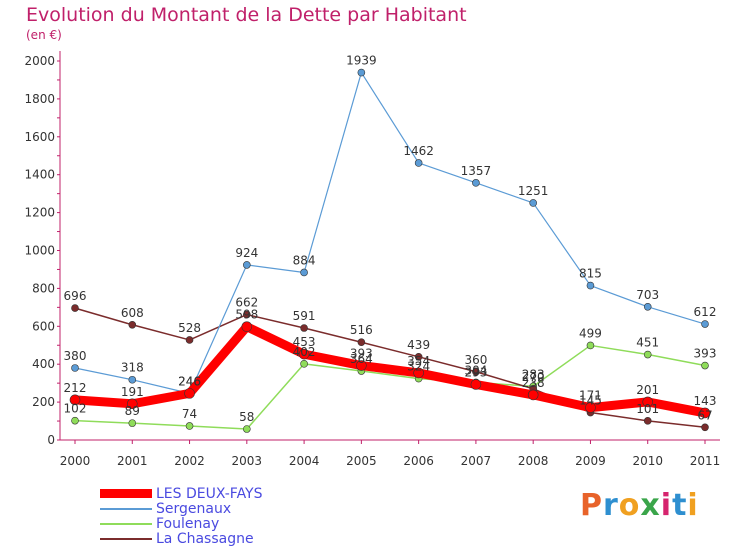 The height and width of the screenshot is (550, 750). I want to click on y-tick-label: 2000, so click(39, 61).